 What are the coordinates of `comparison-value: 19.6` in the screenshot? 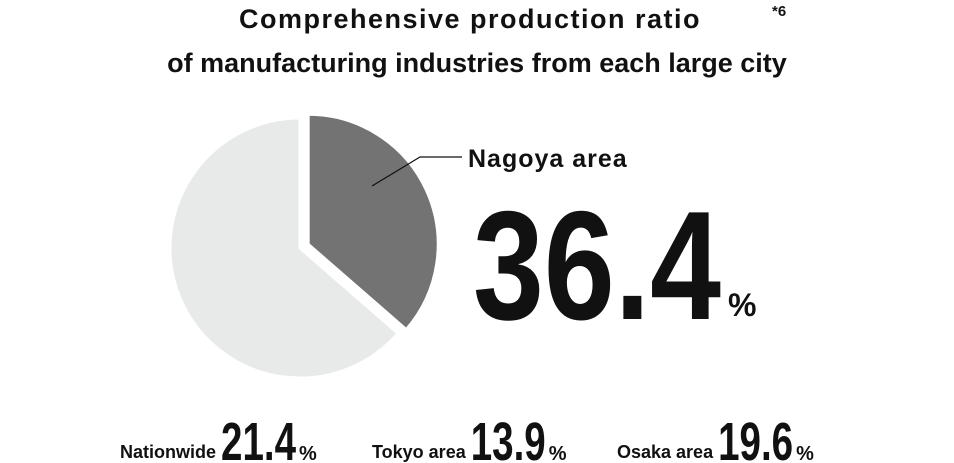 It's located at (755, 437).